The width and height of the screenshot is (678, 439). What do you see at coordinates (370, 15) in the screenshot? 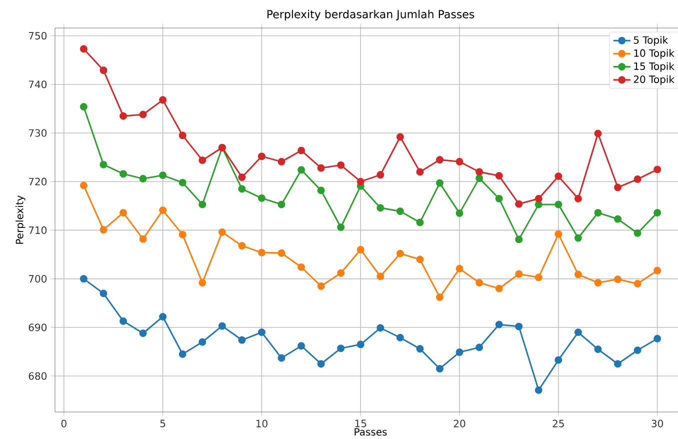
I see `chart-title: Perplexity berdasarkan Jumlah Passes` at bounding box center [370, 15].